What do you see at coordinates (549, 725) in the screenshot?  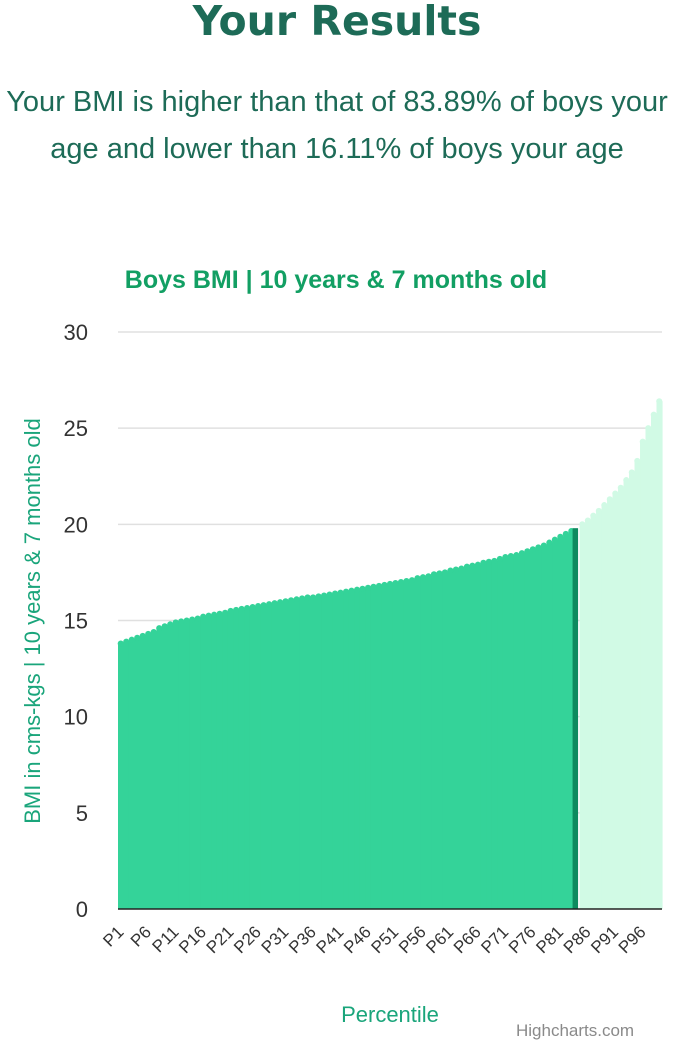 I see `bar-P79` at bounding box center [549, 725].